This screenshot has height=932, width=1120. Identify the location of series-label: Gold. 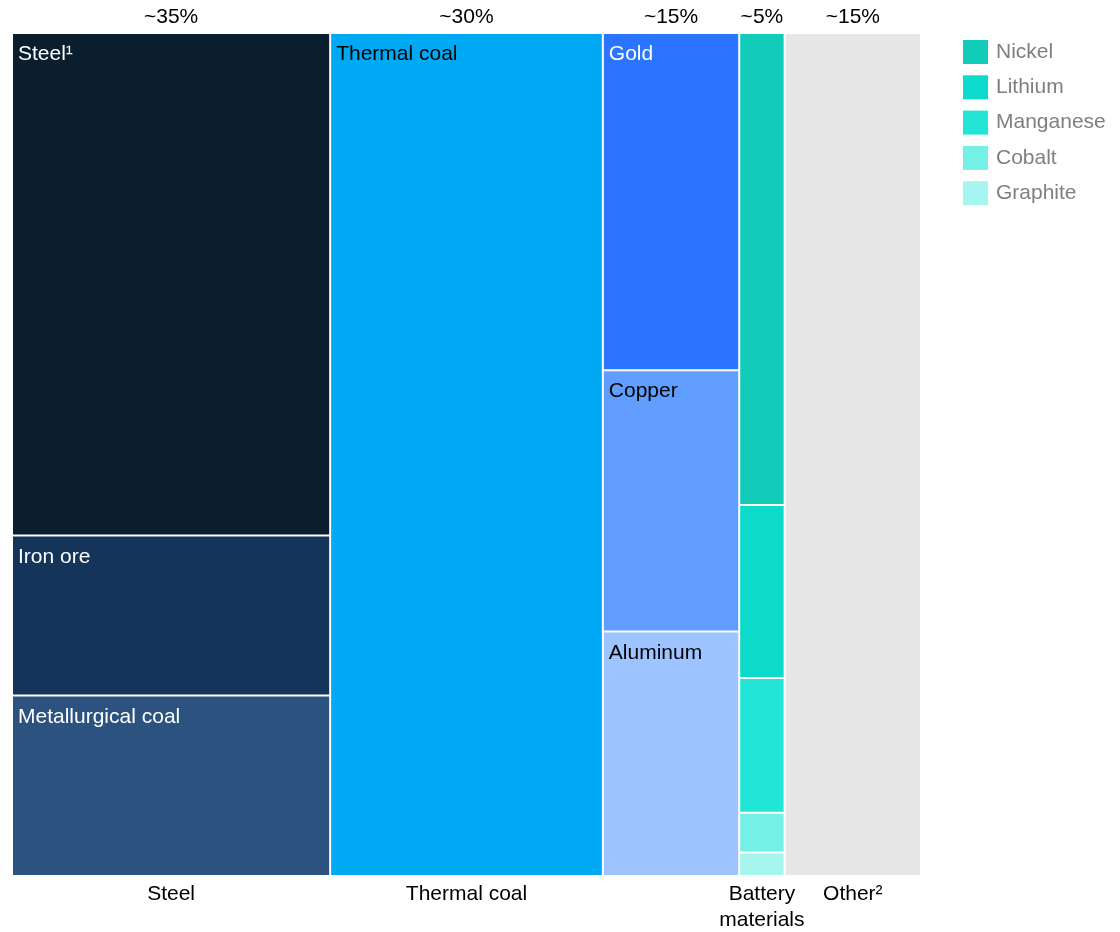
(631, 53).